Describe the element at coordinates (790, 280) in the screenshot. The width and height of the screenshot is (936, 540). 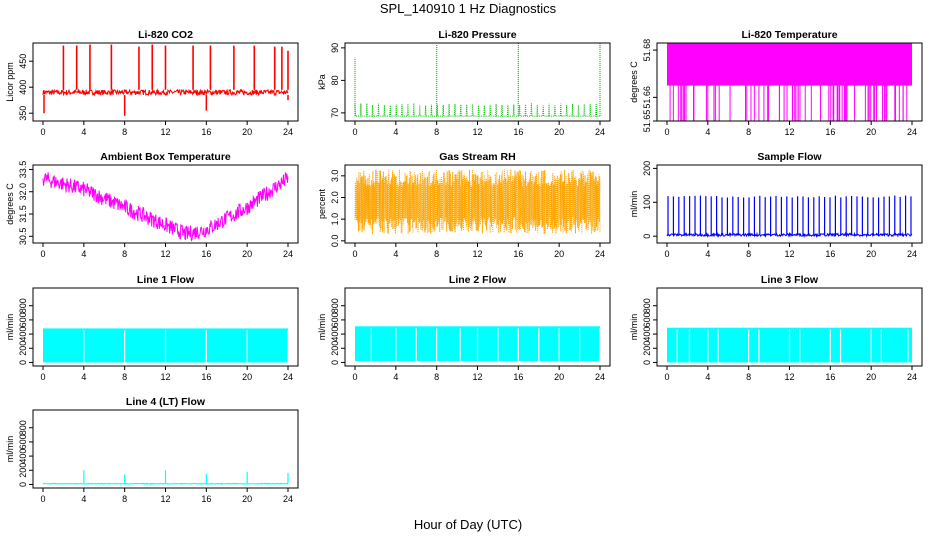
I see `panel-title: Line 3 Flow` at that location.